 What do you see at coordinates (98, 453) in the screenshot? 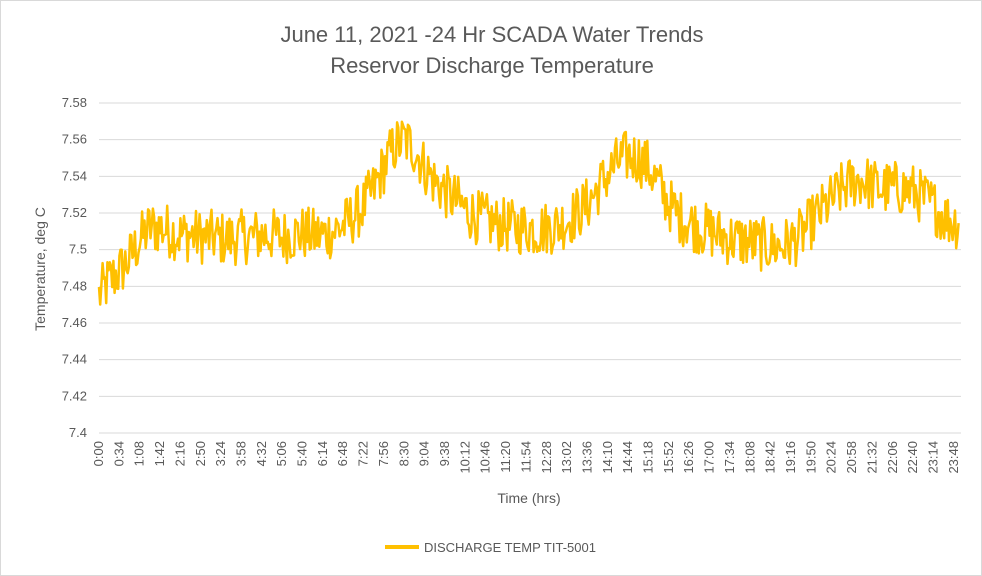
I see `x-tick-label: 0:00` at bounding box center [98, 453].